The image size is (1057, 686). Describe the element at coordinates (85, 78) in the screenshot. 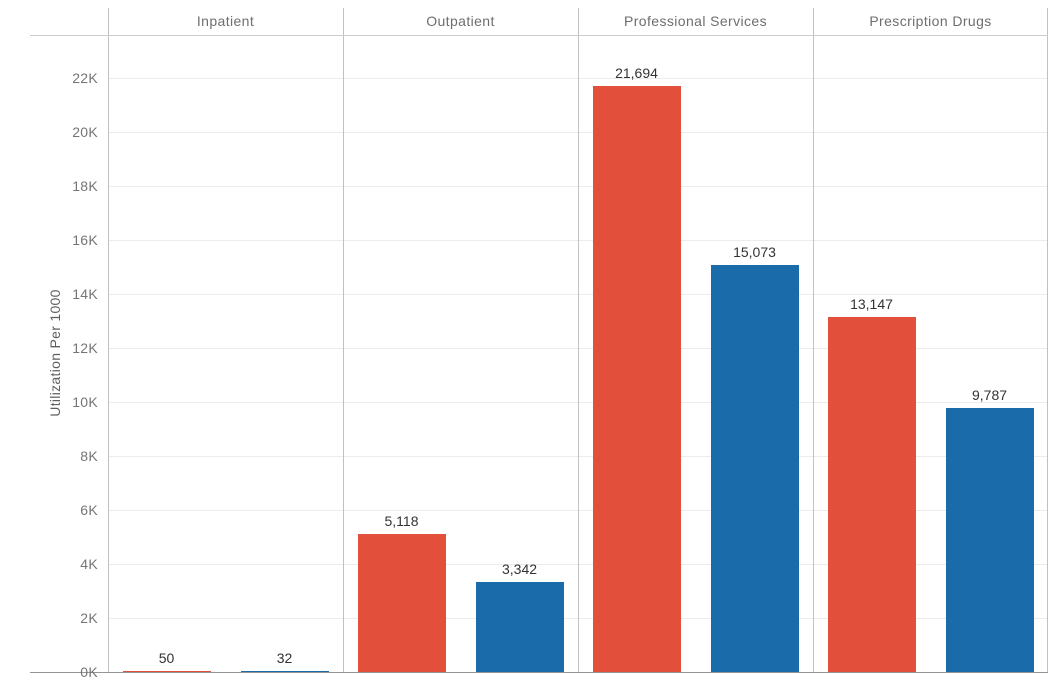

I see `y-tick-22k: 22K` at that location.